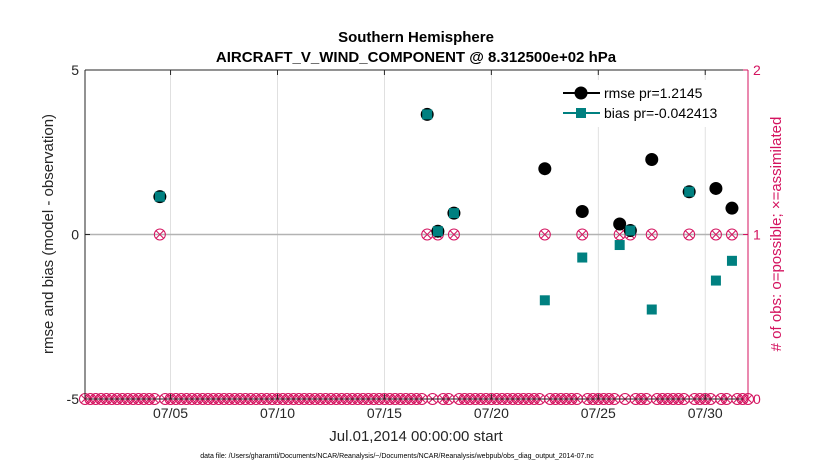 The width and height of the screenshot is (830, 470). What do you see at coordinates (73, 399) in the screenshot?
I see `y-tick-label-left: -5` at bounding box center [73, 399].